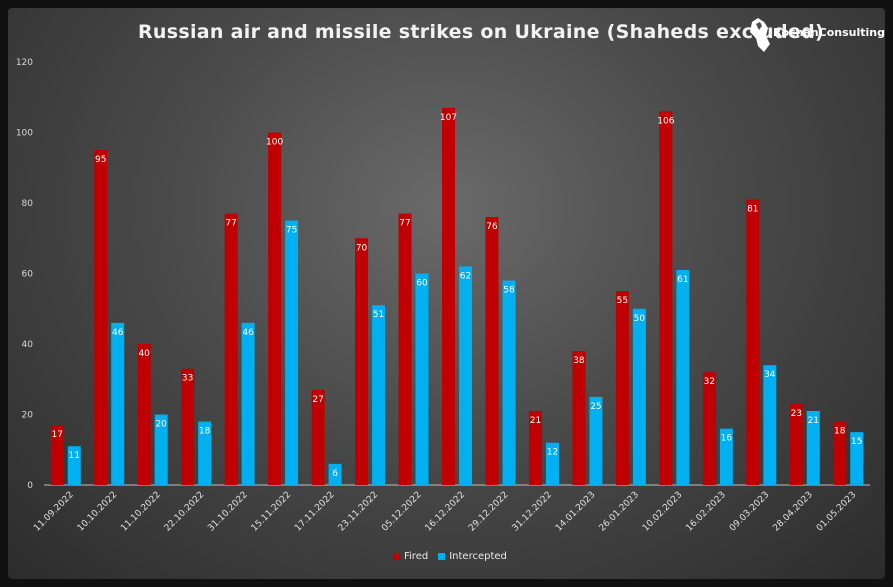 The image size is (893, 587). What do you see at coordinates (706, 512) in the screenshot?
I see `x-tick-label: 16.02.2023` at bounding box center [706, 512].